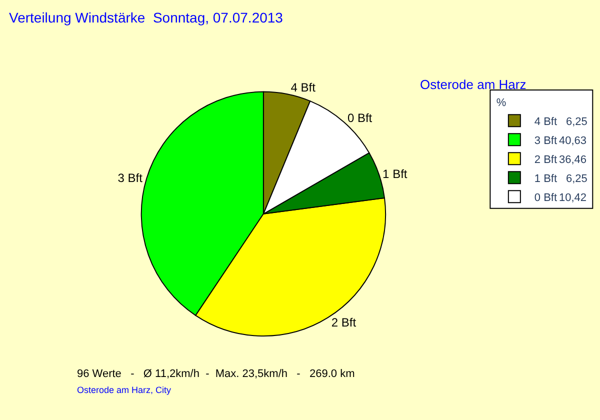 This screenshot has width=600, height=420. What do you see at coordinates (573, 141) in the screenshot?
I see `data-label: 40,63` at bounding box center [573, 141].